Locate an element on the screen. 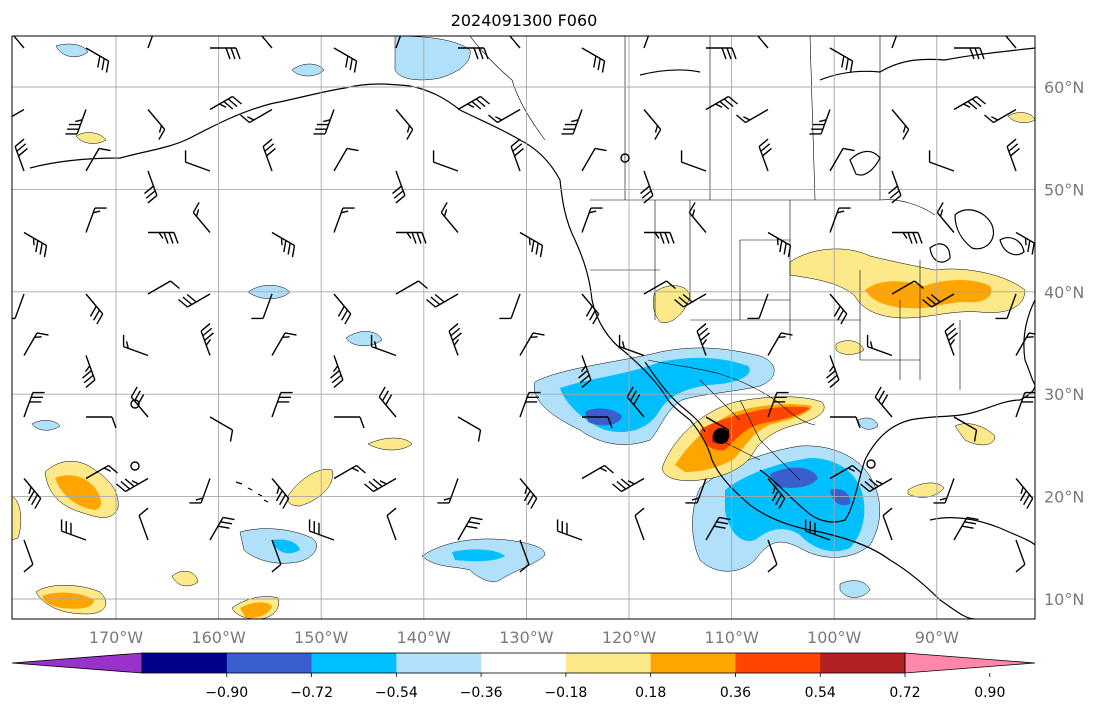 The height and width of the screenshot is (712, 1105). border-us-mexico is located at coordinates (731, 392).